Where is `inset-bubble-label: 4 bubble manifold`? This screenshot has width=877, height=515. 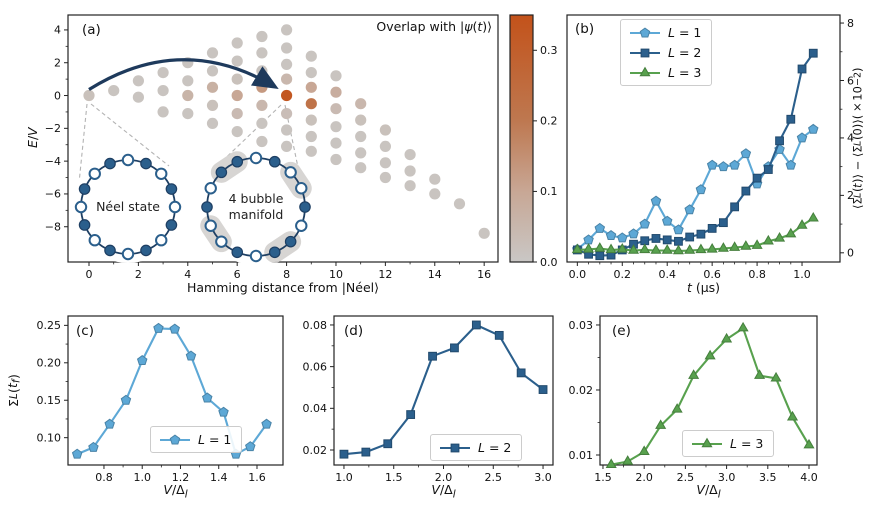
inset-bubble-label: 4 bubble manifold is located at coordinates (256, 206).